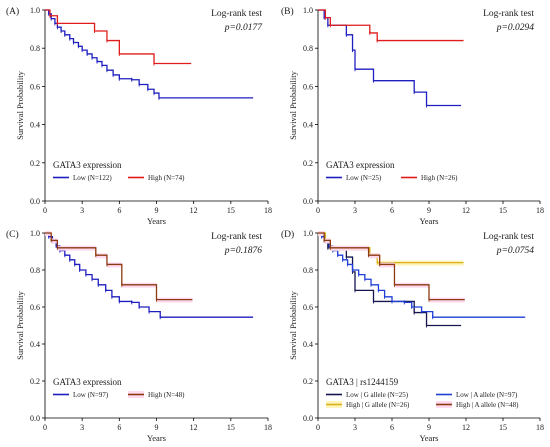 This screenshot has width=550, height=447. I want to click on panel-label: (B), so click(287, 11).